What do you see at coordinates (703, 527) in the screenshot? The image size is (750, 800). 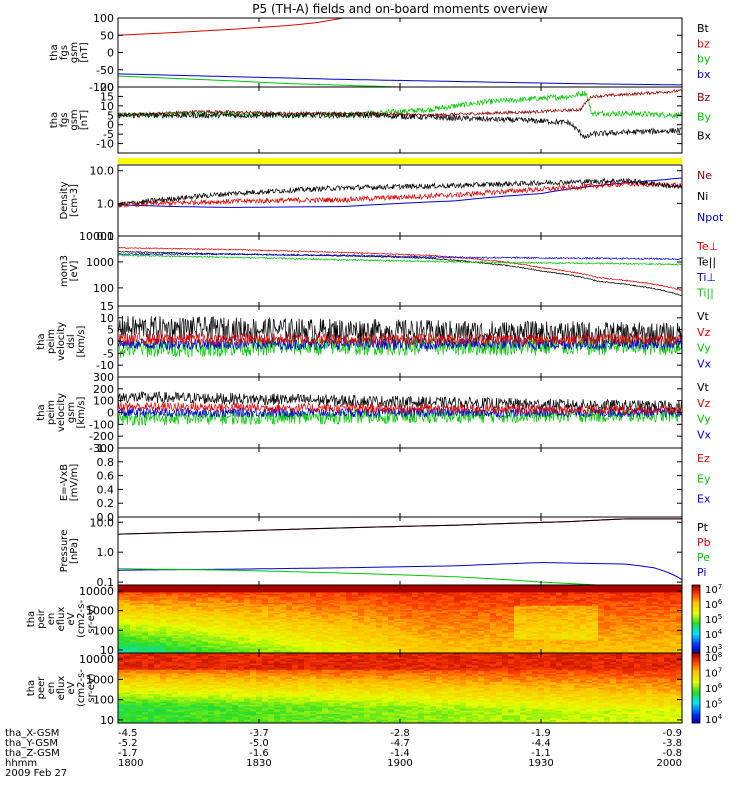 I see `legend-entry: Pt` at bounding box center [703, 527].